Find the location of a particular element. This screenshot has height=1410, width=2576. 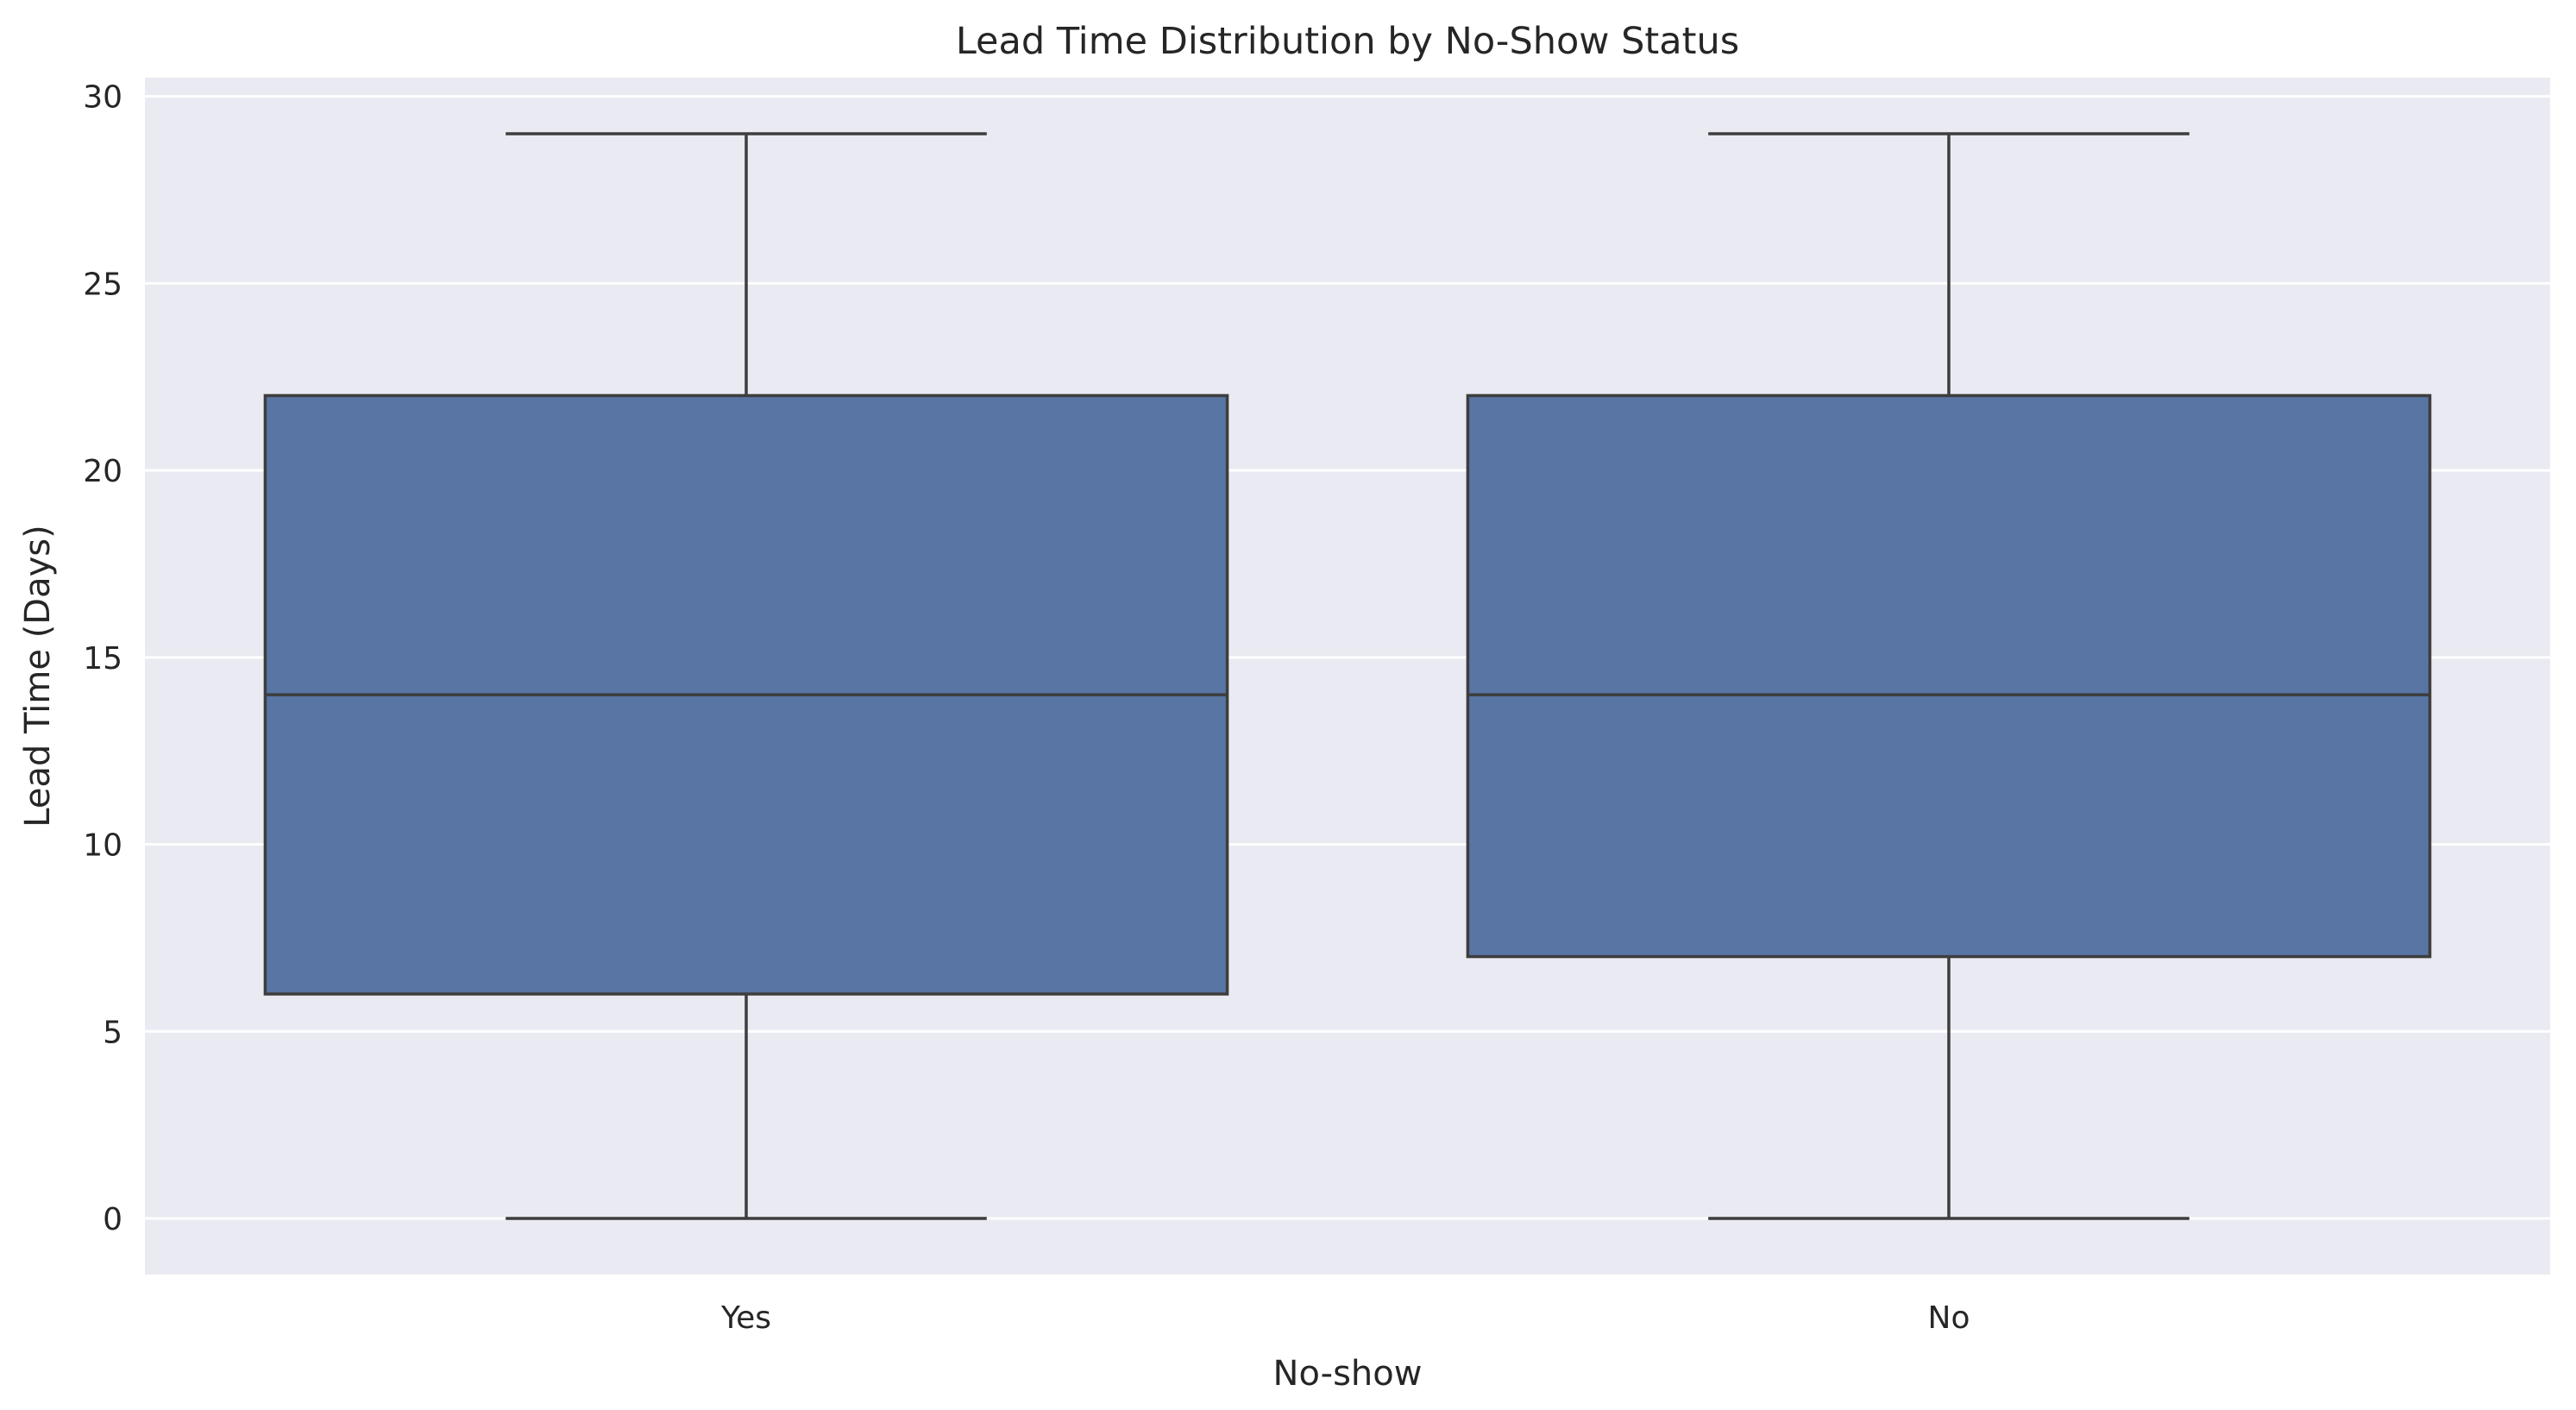

y-axis-label: Lead Time (Days) is located at coordinates (38, 676).